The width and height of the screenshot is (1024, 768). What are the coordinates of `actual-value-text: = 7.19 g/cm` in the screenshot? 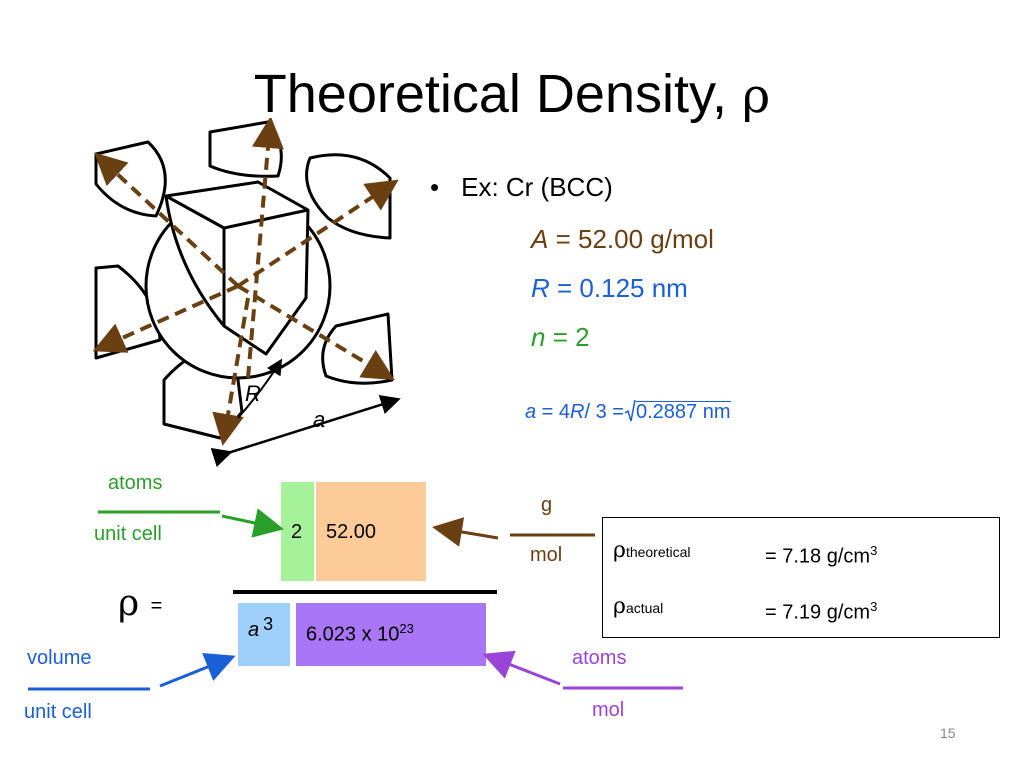 It's located at (818, 612).